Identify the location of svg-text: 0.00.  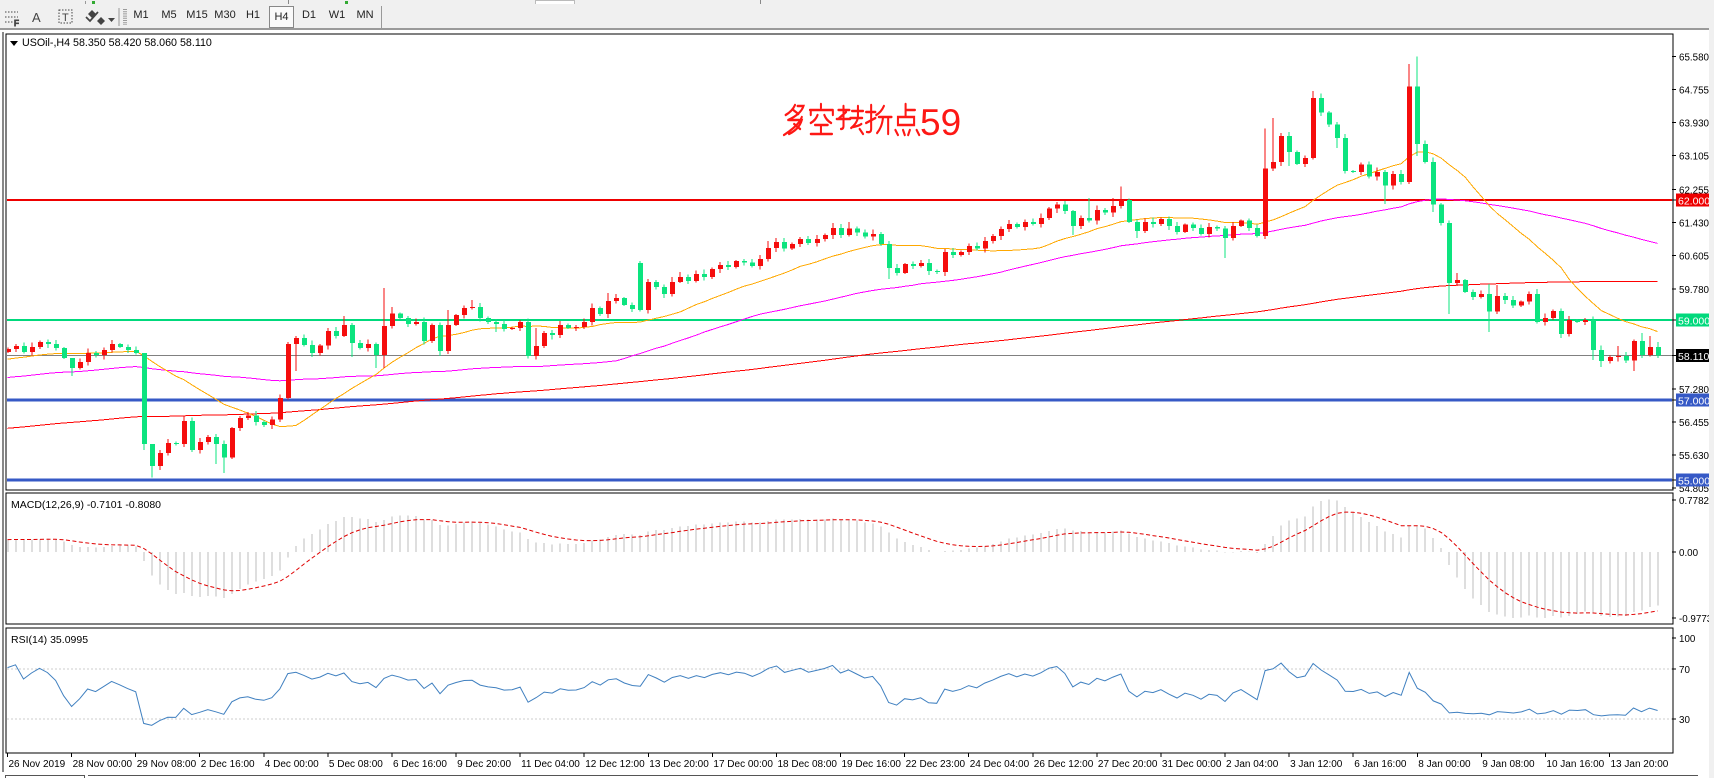
(1689, 553).